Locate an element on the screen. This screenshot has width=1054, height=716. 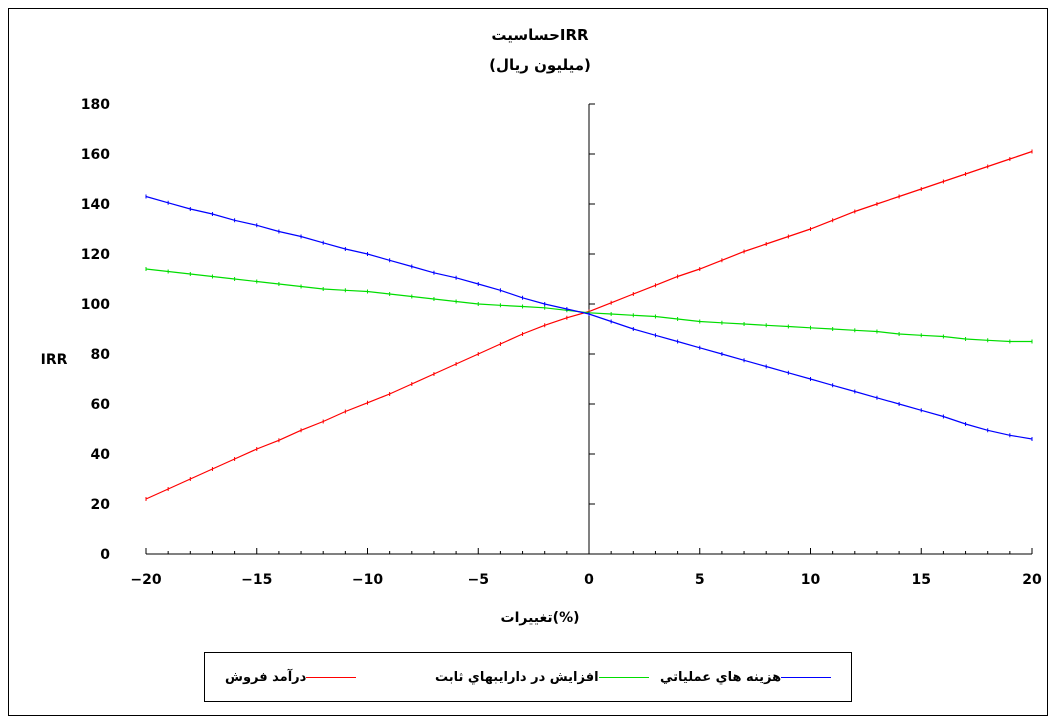
x-tick-label: −10 is located at coordinates (367, 580).